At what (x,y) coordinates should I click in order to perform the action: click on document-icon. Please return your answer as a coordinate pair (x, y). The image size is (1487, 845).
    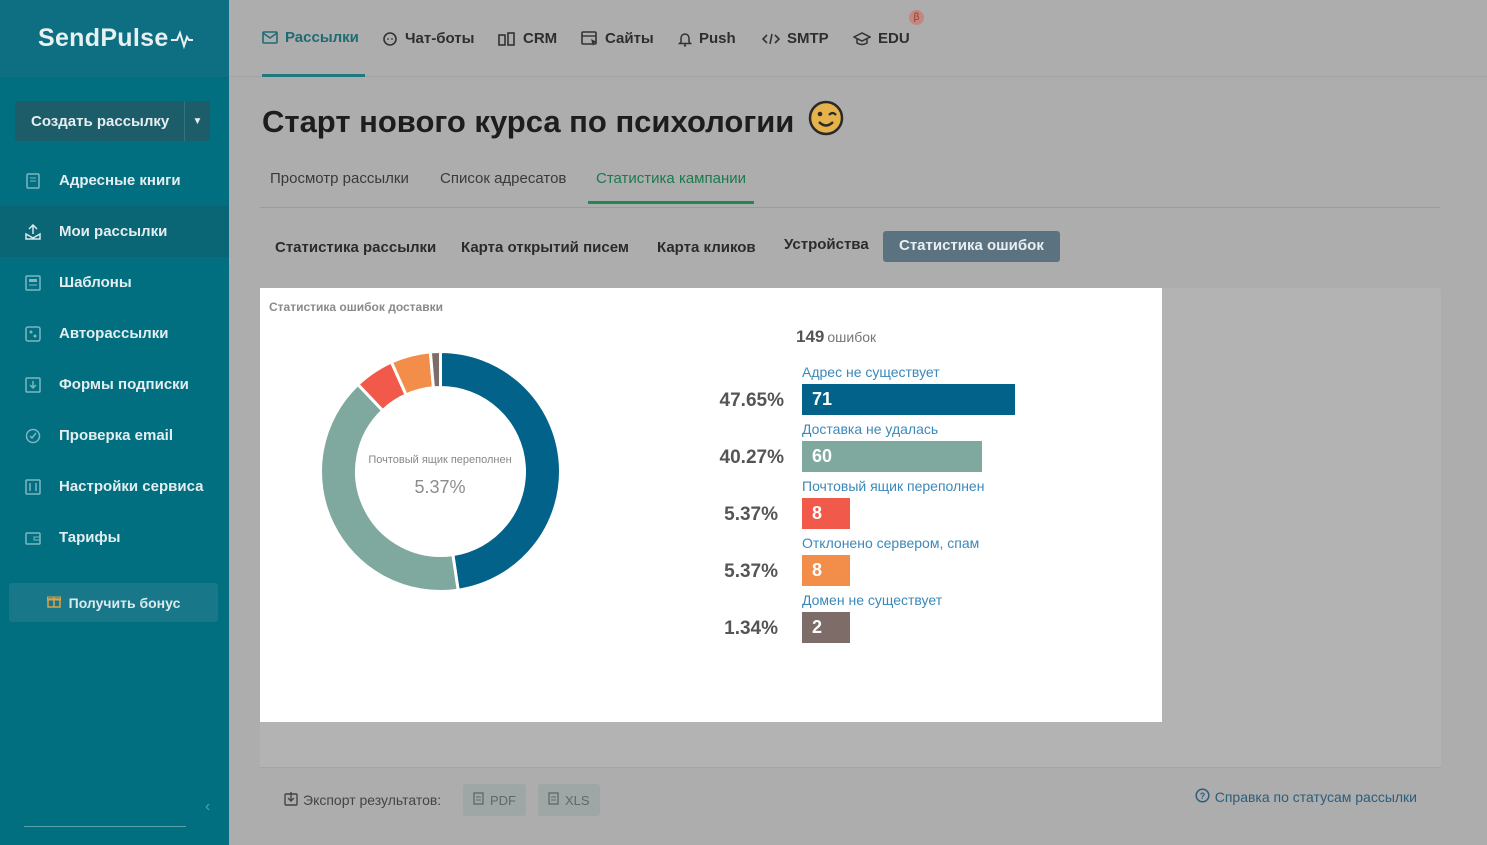
    Looking at the image, I should click on (478, 800).